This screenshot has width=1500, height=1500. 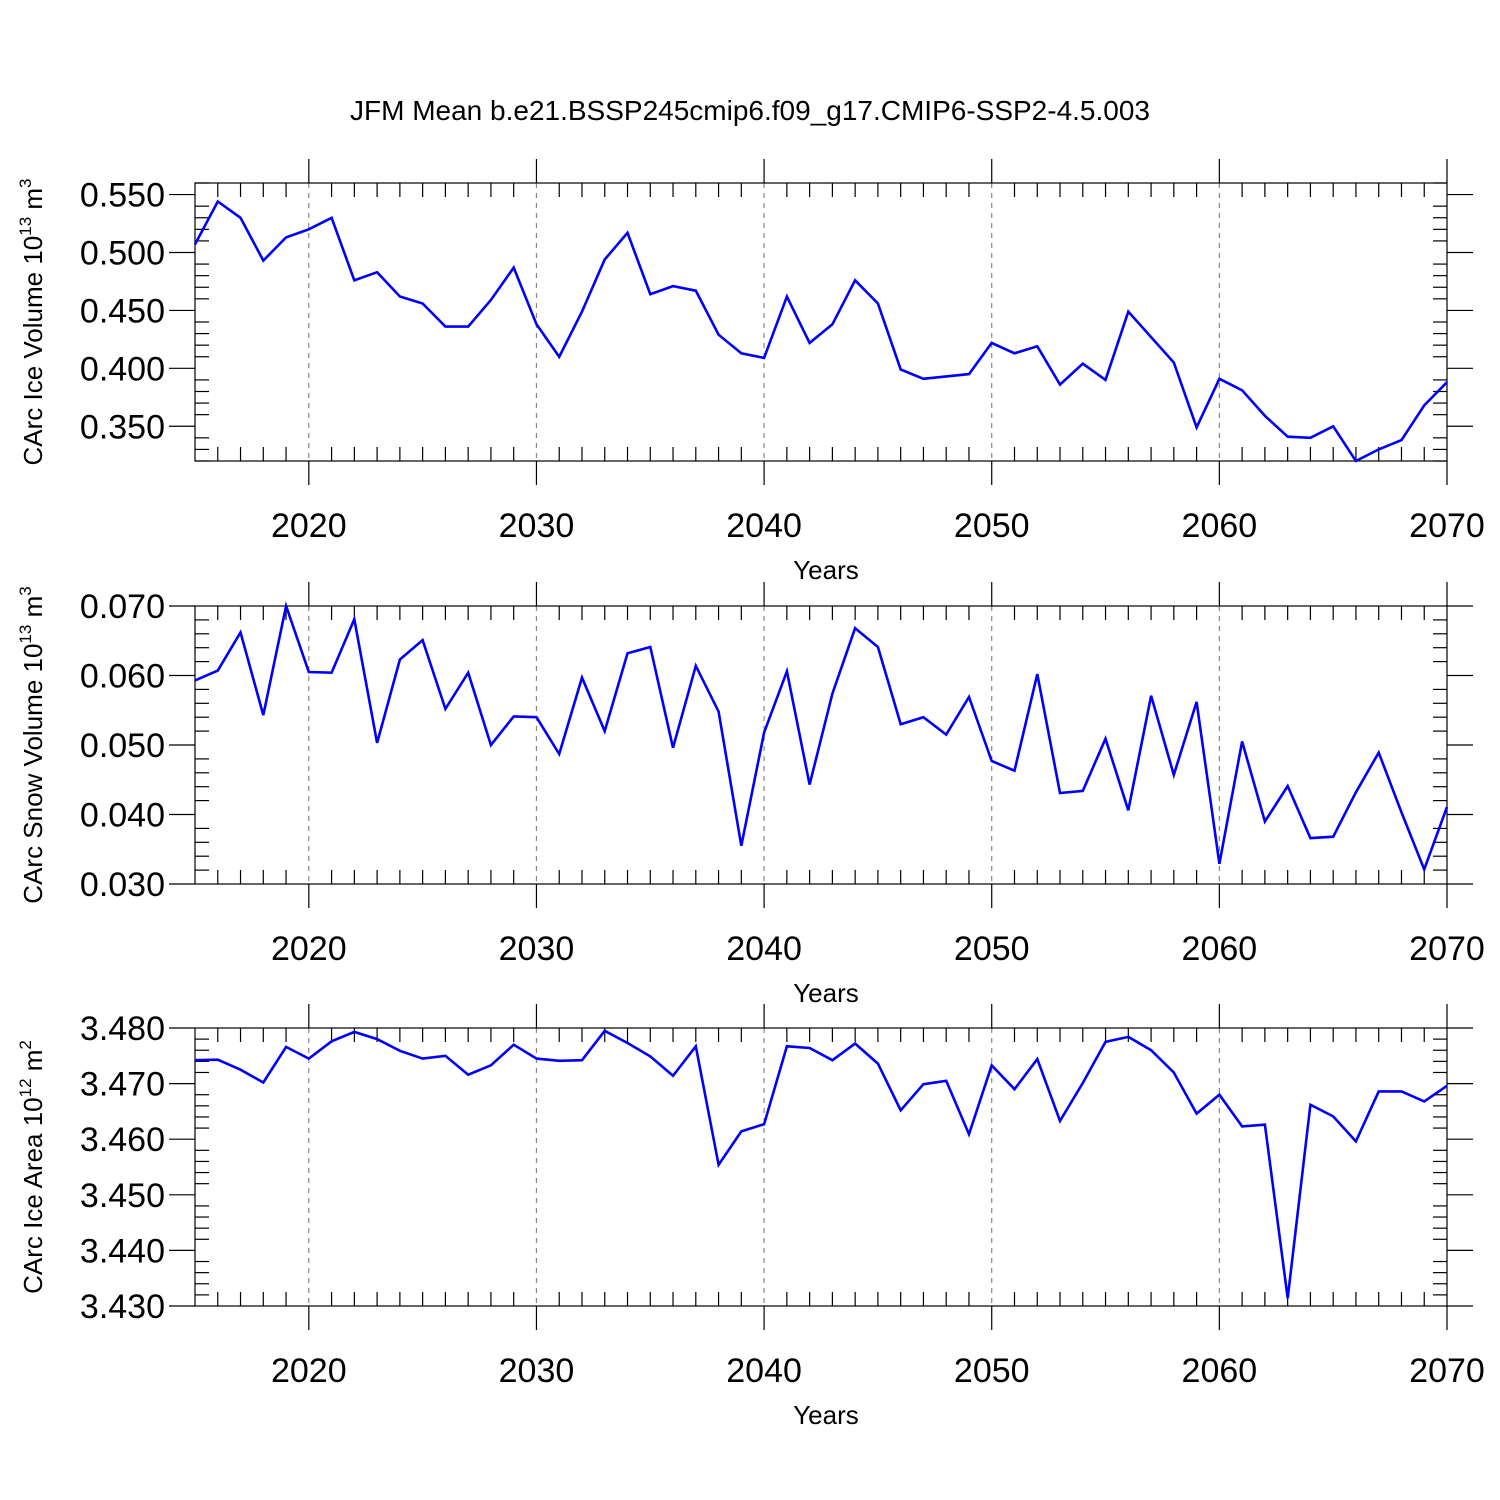 I want to click on y-tick-label: 0.040, so click(x=122, y=816).